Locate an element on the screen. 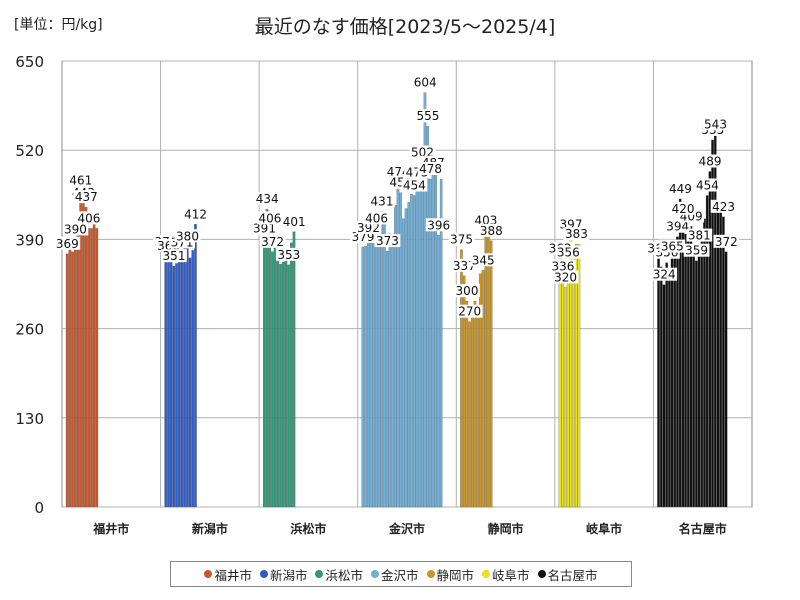 The width and height of the screenshot is (800, 600). data-label: 373 is located at coordinates (387, 241).